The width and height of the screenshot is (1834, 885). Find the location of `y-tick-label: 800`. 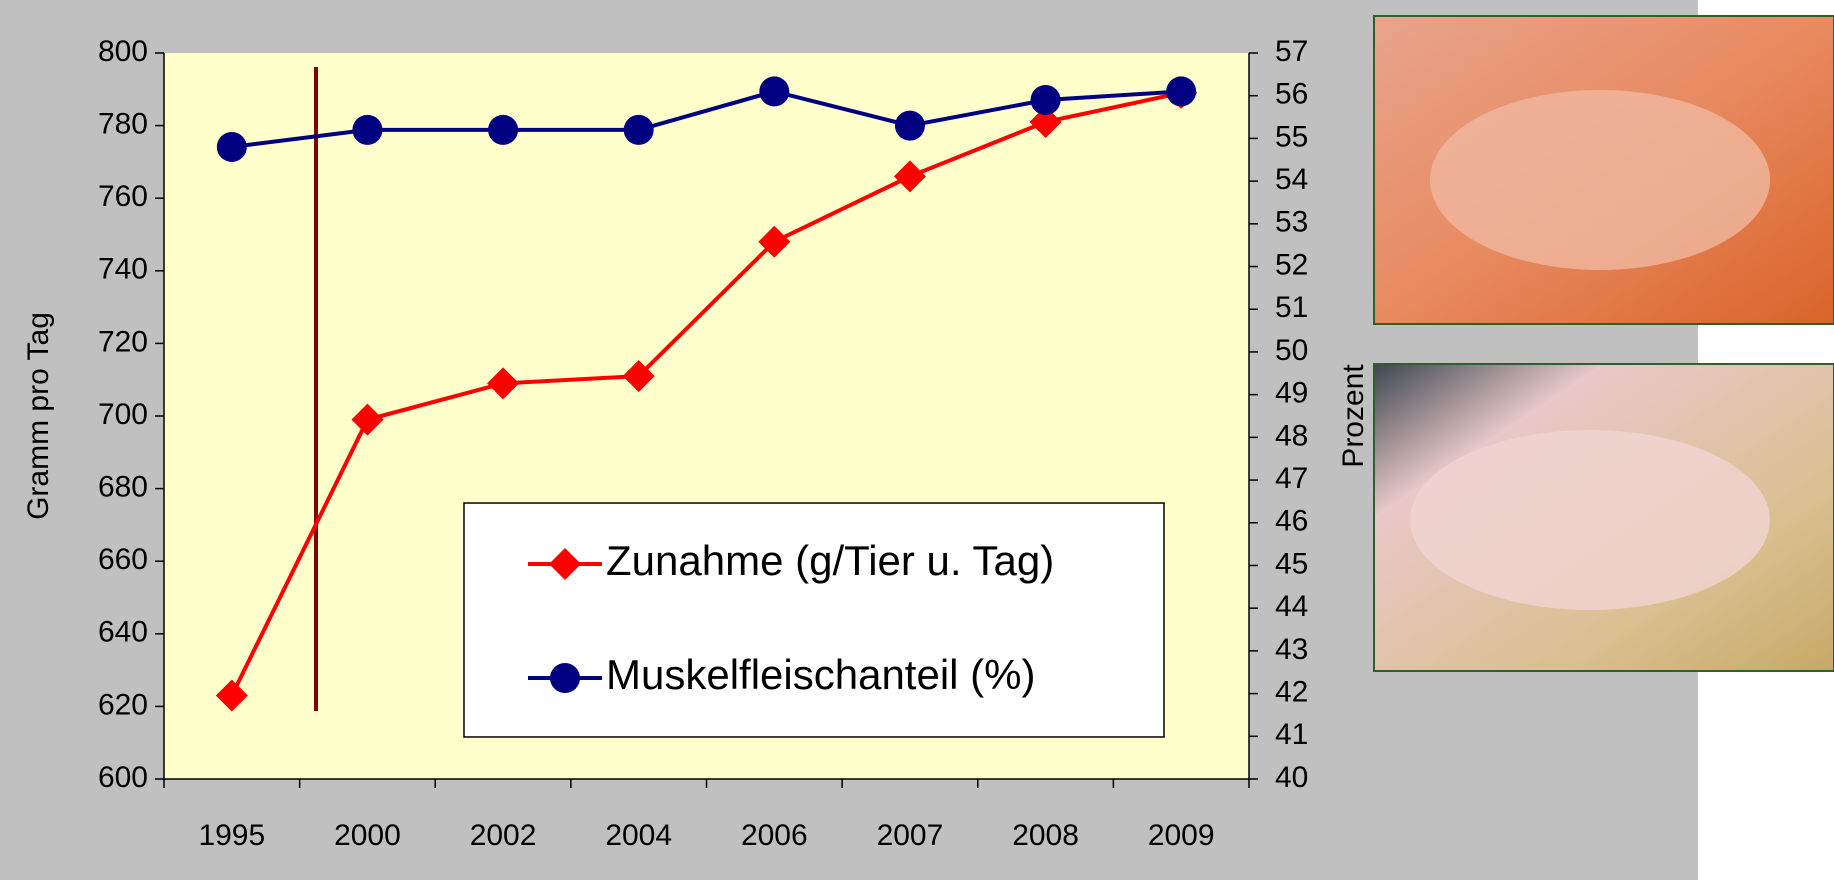

y-tick-label: 800 is located at coordinates (123, 51).